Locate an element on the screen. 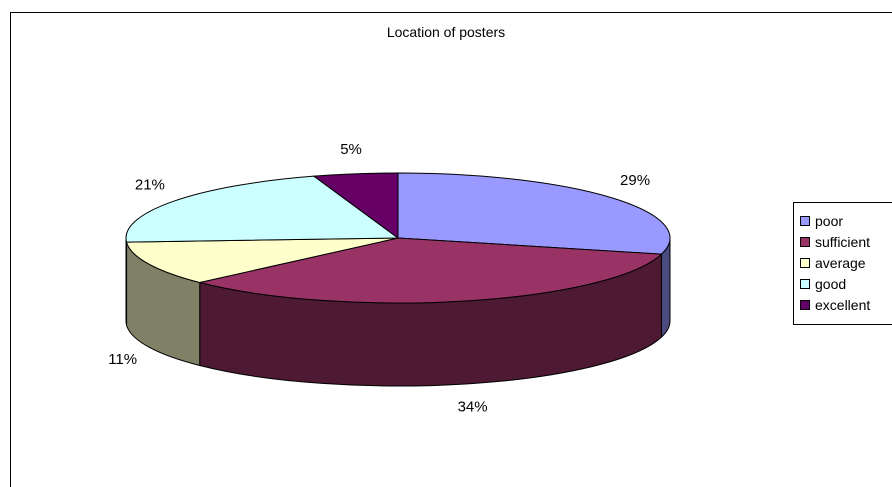 Image resolution: width=892 pixels, height=487 pixels. data-label-sufficient: 34% is located at coordinates (473, 406).